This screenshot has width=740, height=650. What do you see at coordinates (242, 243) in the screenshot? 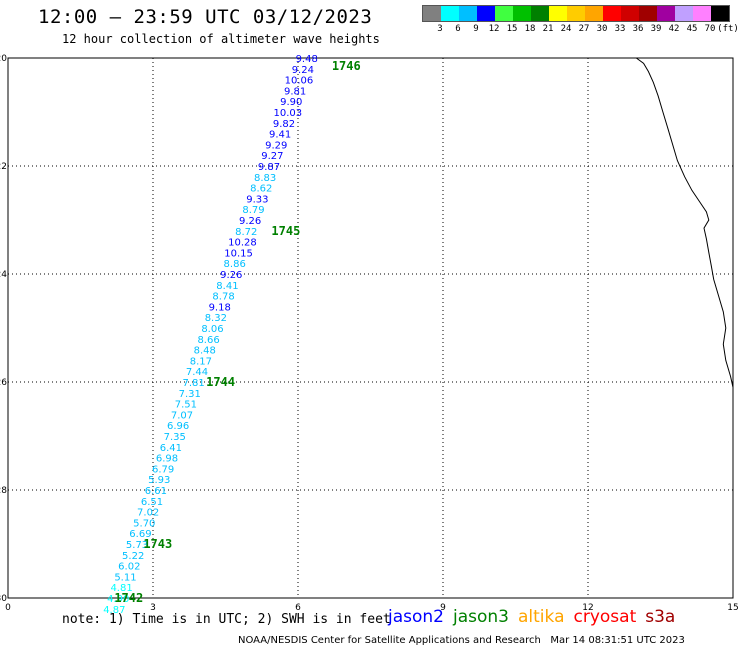
I see `swh-value-label: 10.28` at bounding box center [242, 243].